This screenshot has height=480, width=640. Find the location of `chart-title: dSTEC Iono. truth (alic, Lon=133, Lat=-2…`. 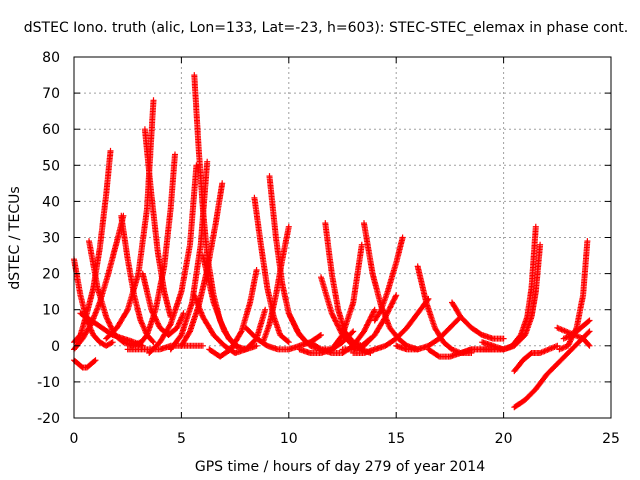

chart-title: dSTEC Iono. truth (alic, Lon=133, Lat=-2… is located at coordinates (326, 28).